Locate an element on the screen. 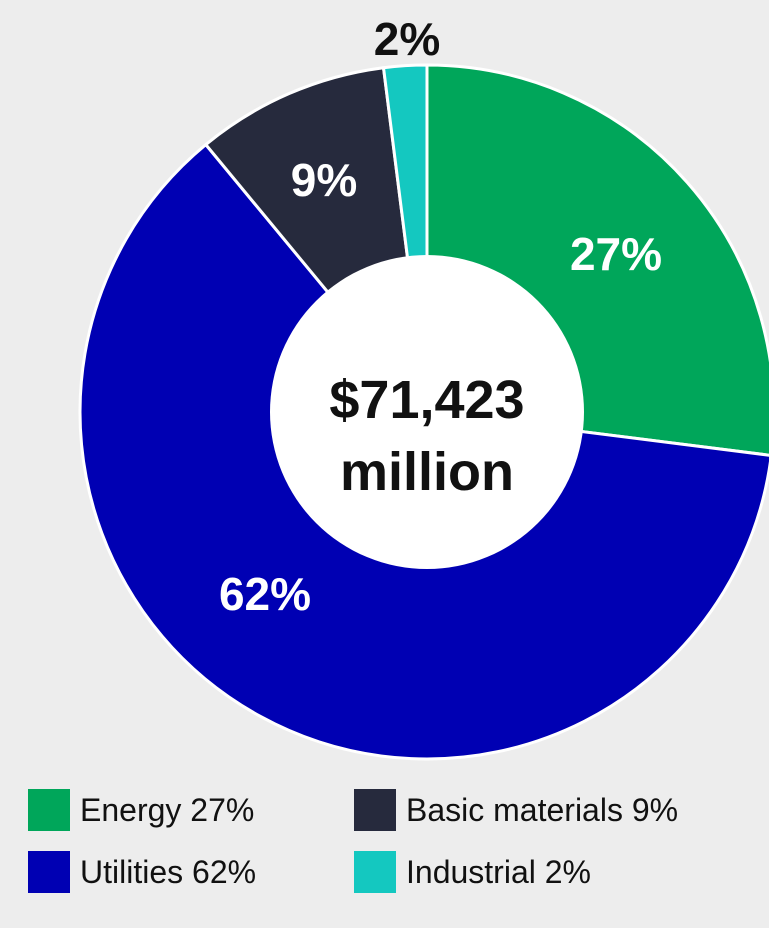  center-hole is located at coordinates (427, 412).